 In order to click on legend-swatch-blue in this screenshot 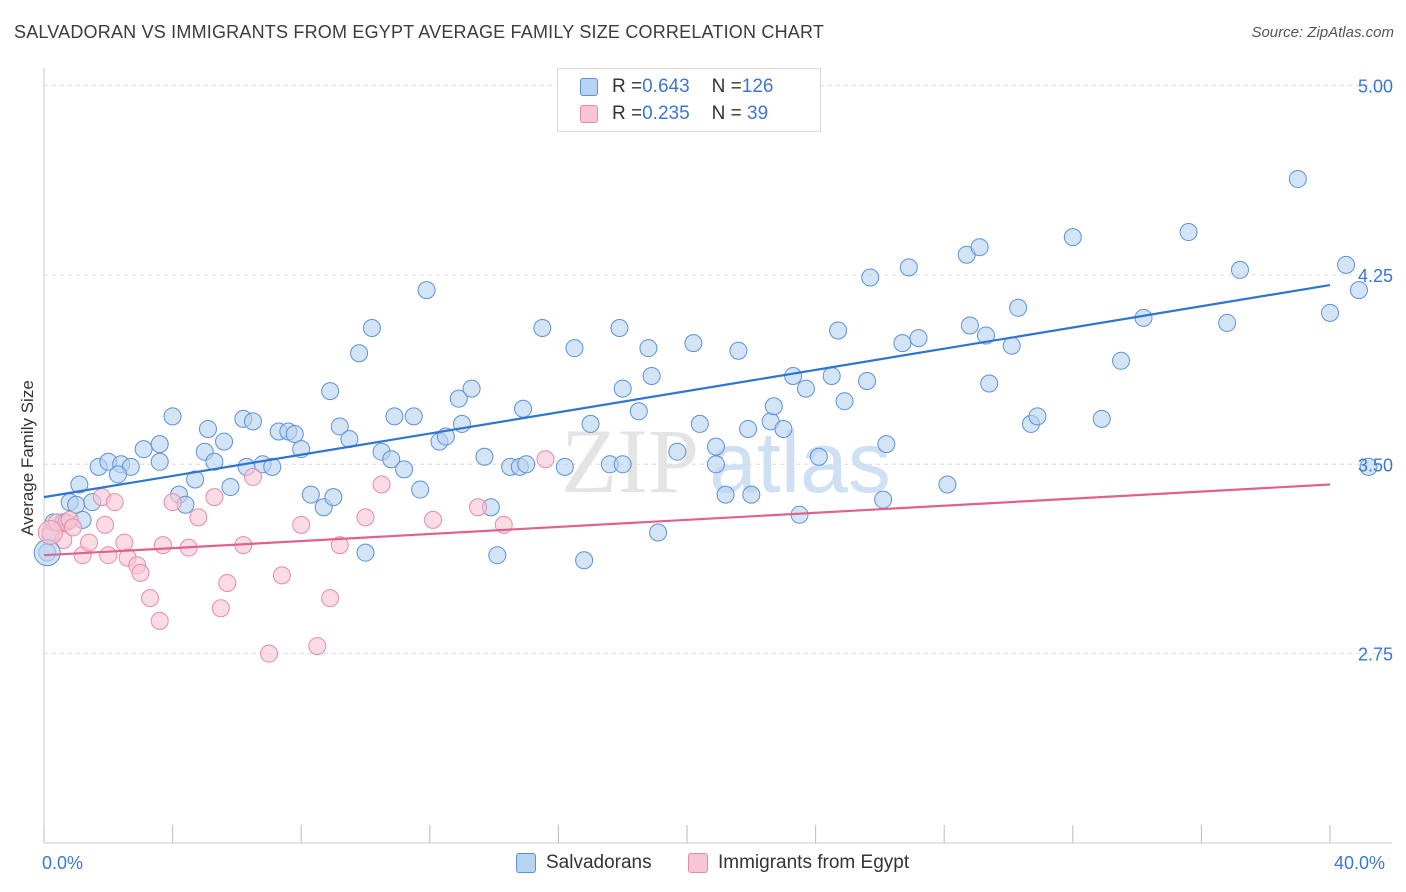, I will do `click(589, 87)`.